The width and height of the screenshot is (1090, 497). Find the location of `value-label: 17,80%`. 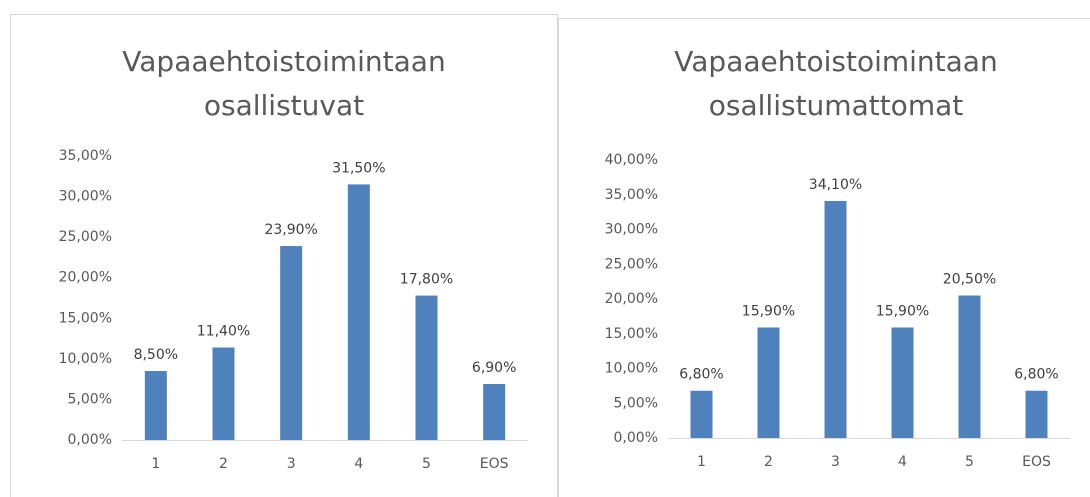

value-label: 17,80% is located at coordinates (426, 280).